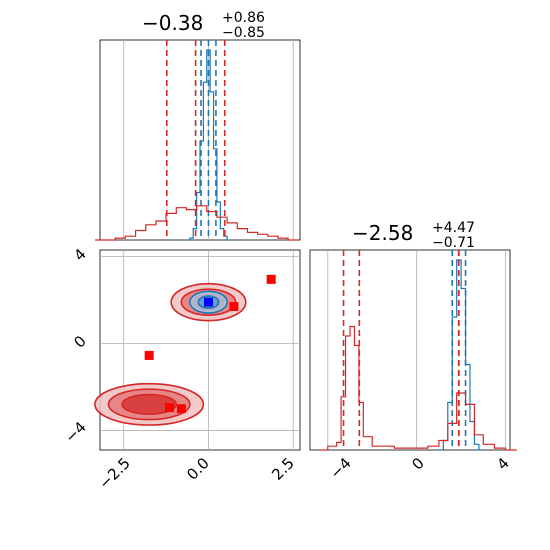  Describe the element at coordinates (196, 223) in the screenshot. I see `x-marginal-histogram-step` at that location.